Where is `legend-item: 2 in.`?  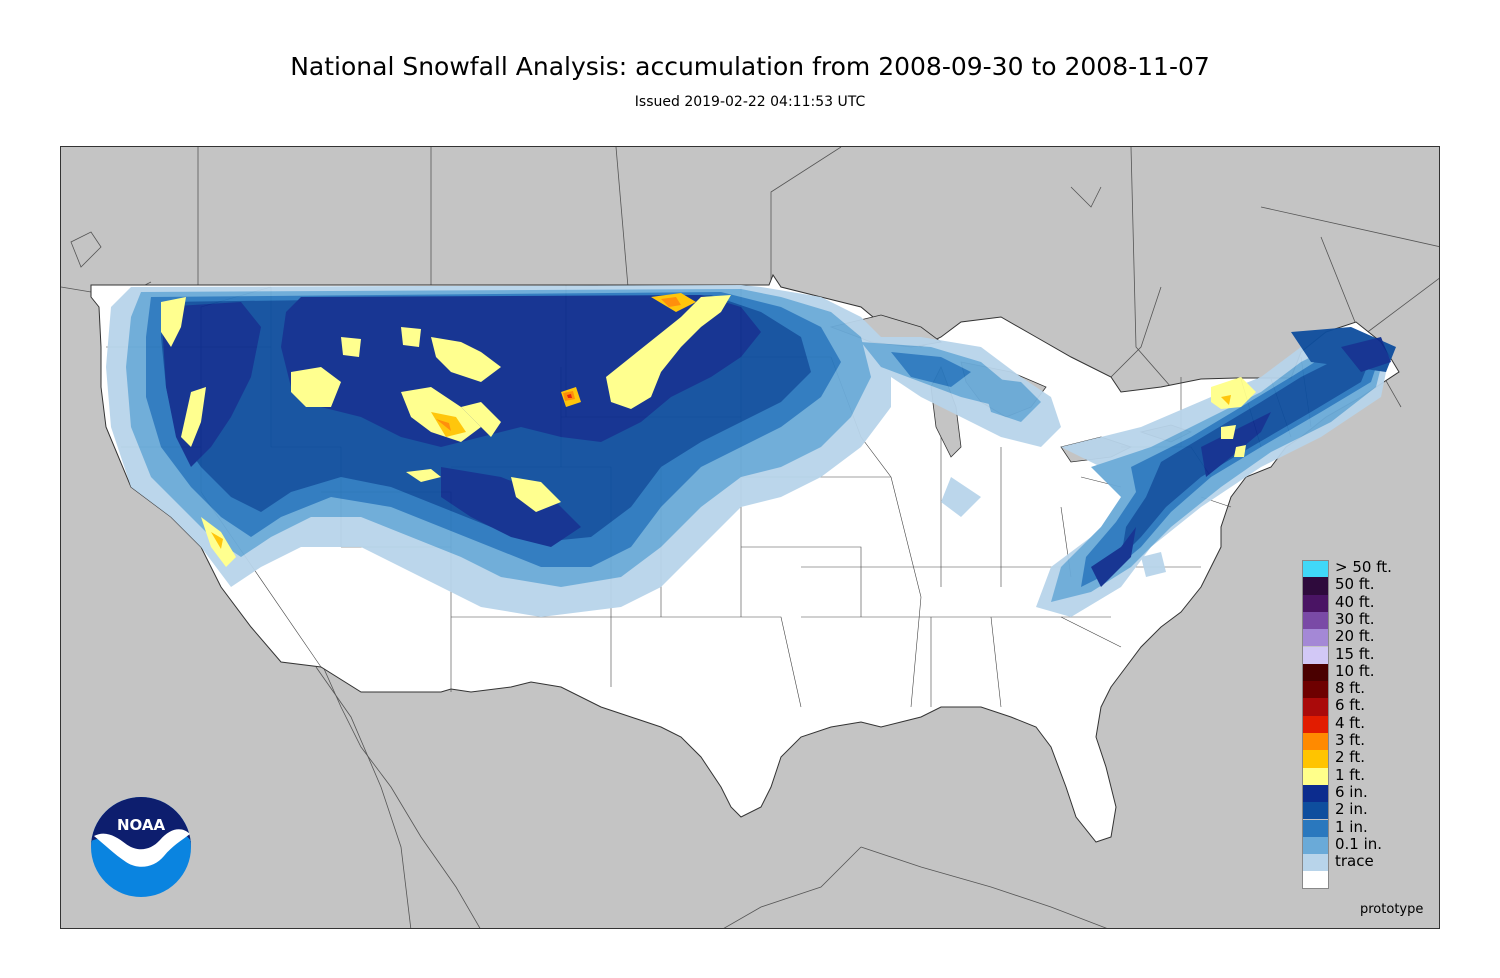 legend-item: 2 in. is located at coordinates (1362, 810).